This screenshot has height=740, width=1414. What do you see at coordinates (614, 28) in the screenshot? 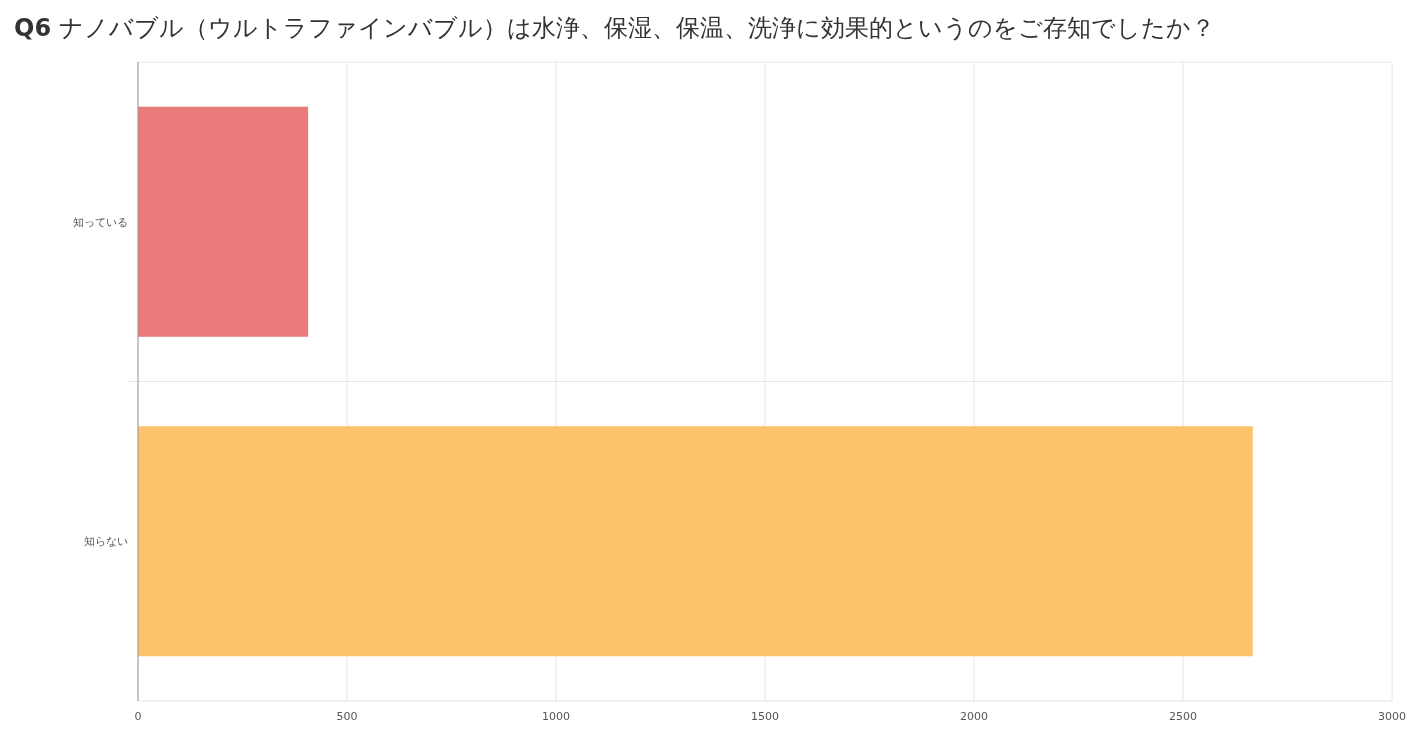
I see `chart-title: Q6 ナノバブル（ウルトラファインバブル）は水浄、保湿、保温、洗浄に効果的というのをご存知でしたか？` at bounding box center [614, 28].